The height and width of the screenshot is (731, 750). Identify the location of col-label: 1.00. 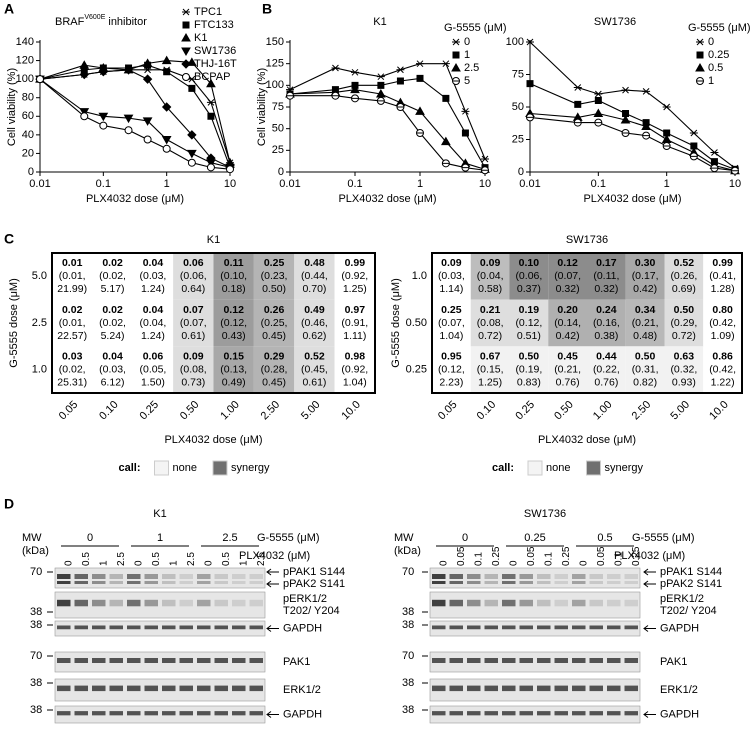
(230, 411).